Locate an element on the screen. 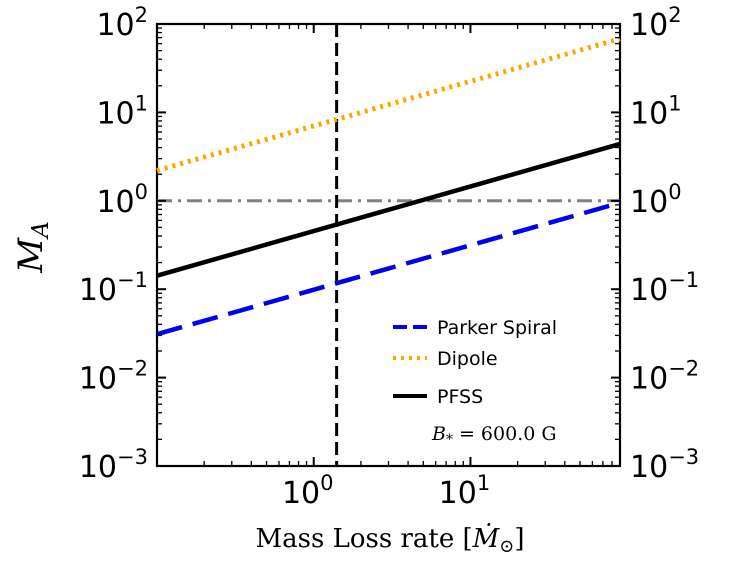 This screenshot has width=734, height=565. y-tick-label-left: 10⁻¹ is located at coordinates (113, 288).